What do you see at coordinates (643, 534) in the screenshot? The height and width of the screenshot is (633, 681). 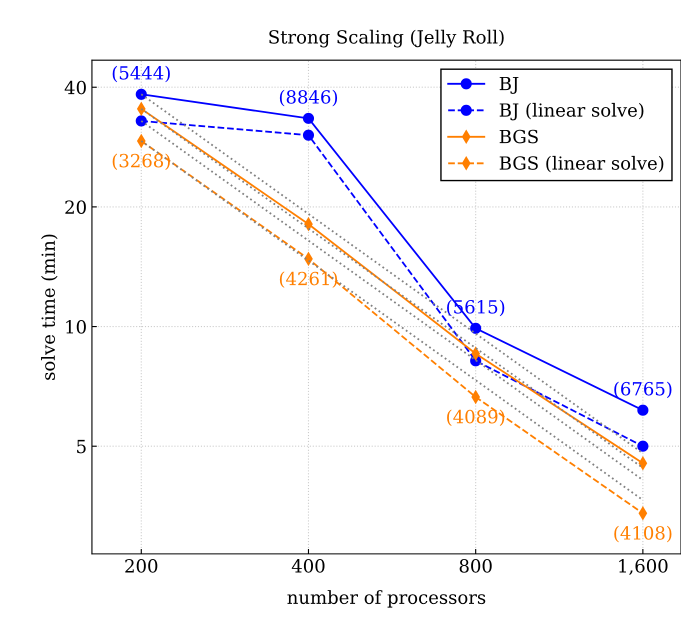 I see `annotation: (4108)` at bounding box center [643, 534].